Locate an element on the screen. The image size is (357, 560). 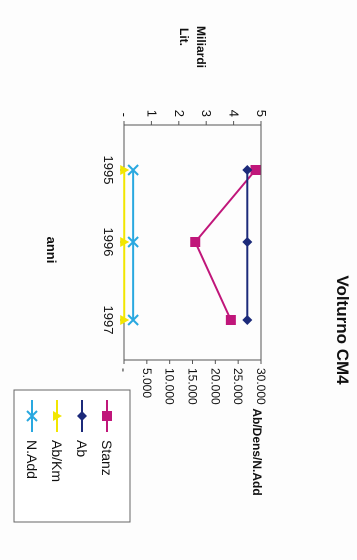
right-axis-tick-label: 5 is located at coordinates (261, 113).